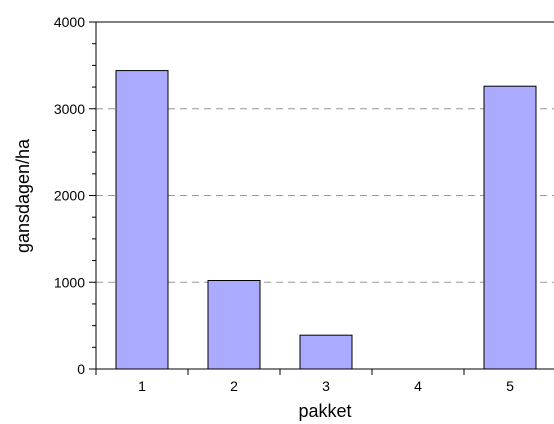 This screenshot has width=554, height=424. Describe the element at coordinates (69, 109) in the screenshot. I see `y-tick-label: 3000` at that location.